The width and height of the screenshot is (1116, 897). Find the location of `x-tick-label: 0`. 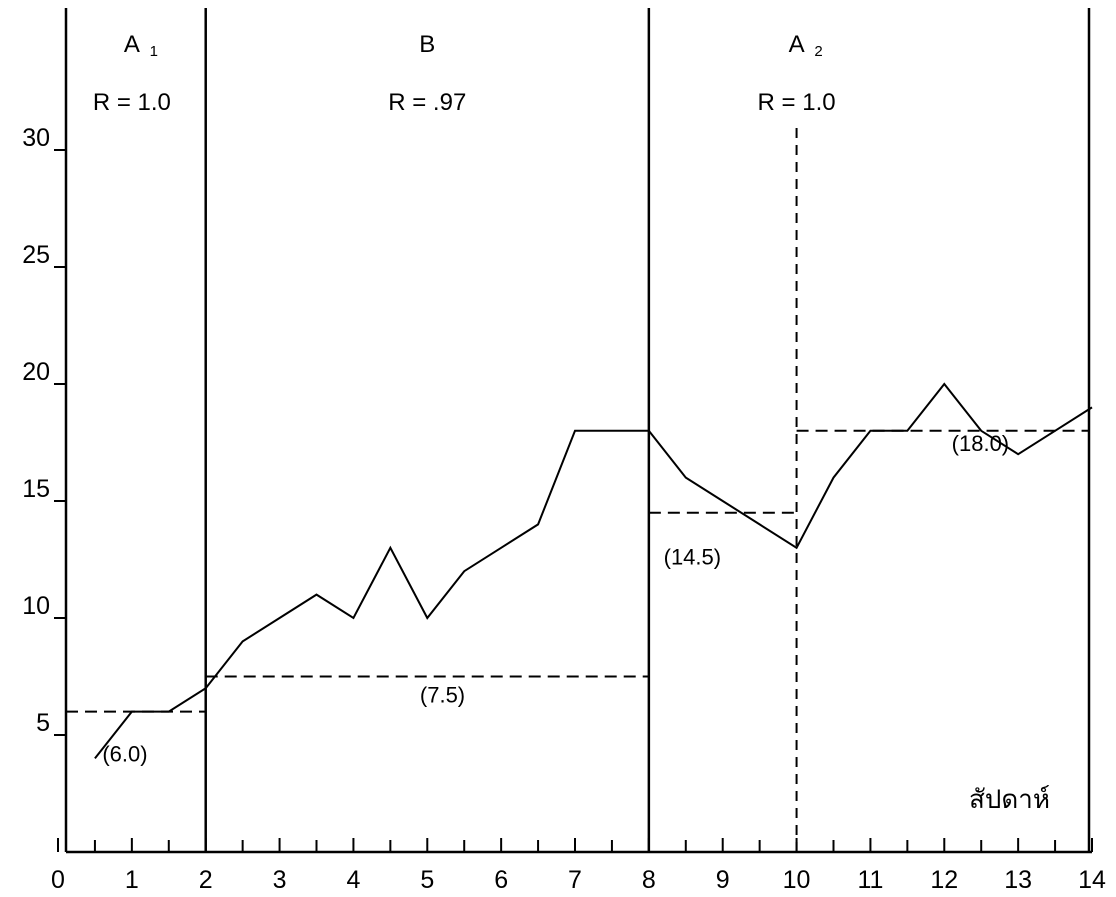

x-tick-label: 0 is located at coordinates (58, 880).